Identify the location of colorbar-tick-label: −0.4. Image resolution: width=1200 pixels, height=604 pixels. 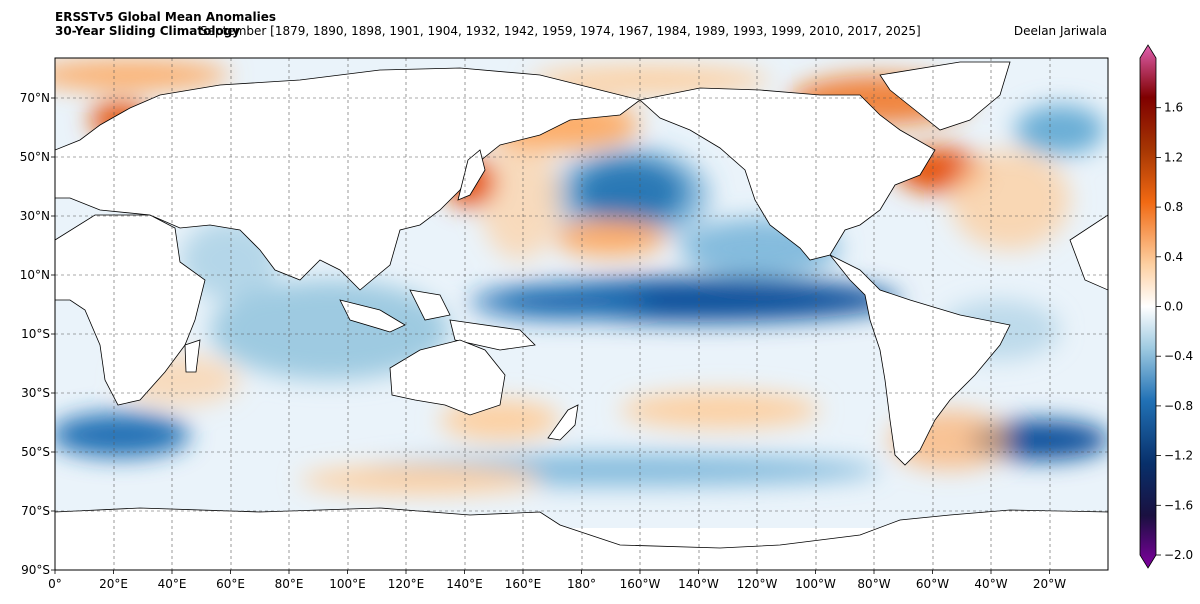
(1178, 356).